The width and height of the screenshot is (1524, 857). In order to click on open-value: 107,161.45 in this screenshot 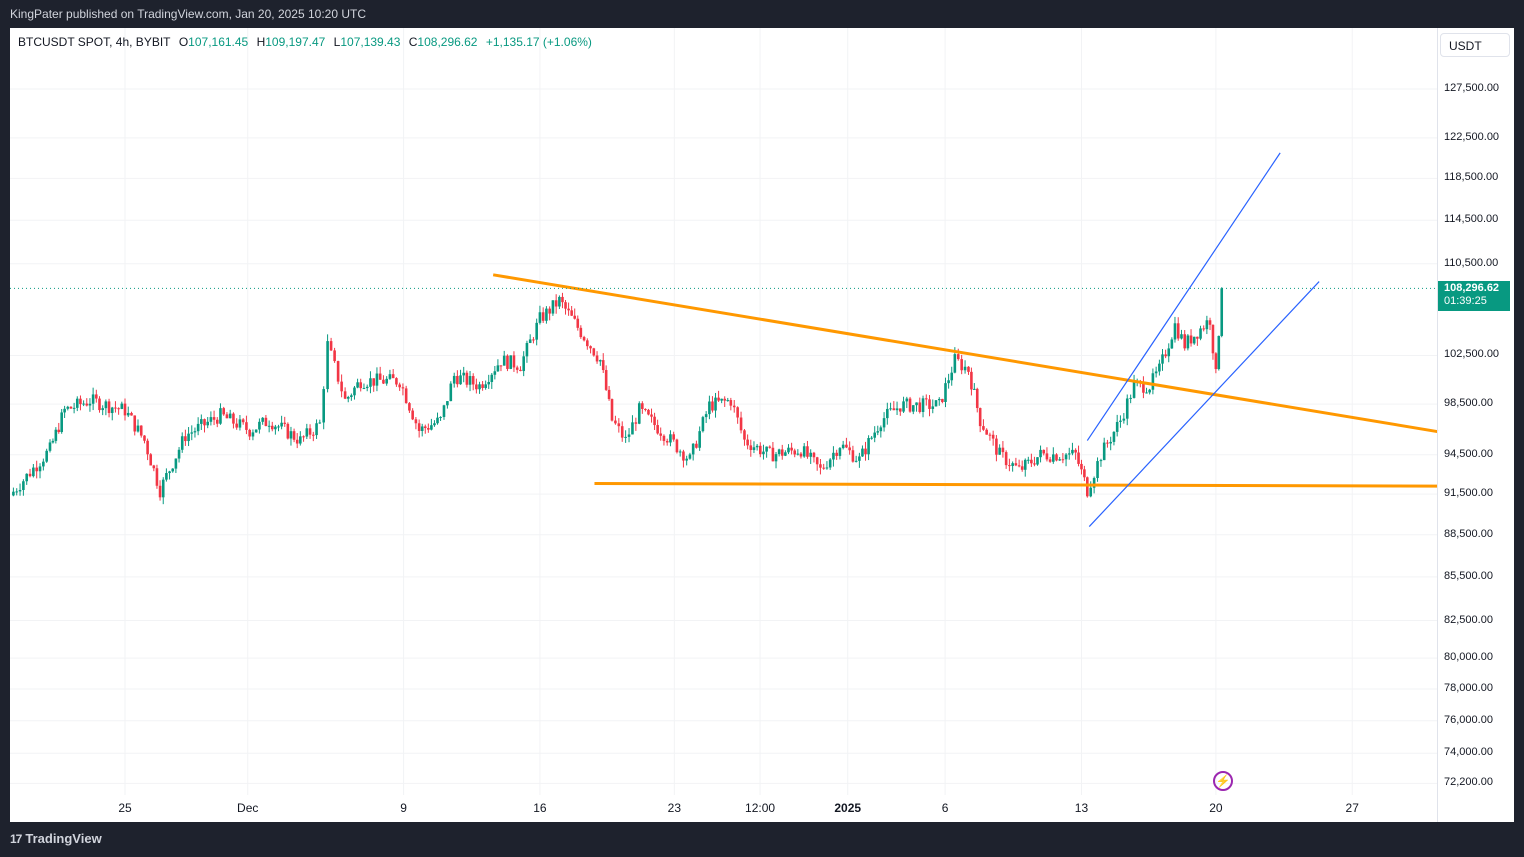, I will do `click(218, 42)`.